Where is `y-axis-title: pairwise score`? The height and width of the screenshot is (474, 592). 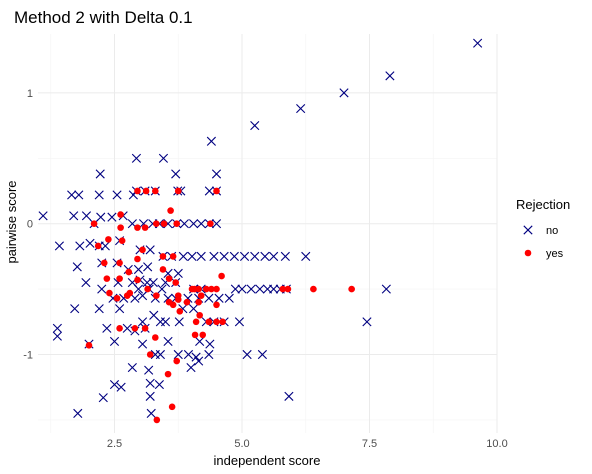
y-axis-title: pairwise score is located at coordinates (11, 221).